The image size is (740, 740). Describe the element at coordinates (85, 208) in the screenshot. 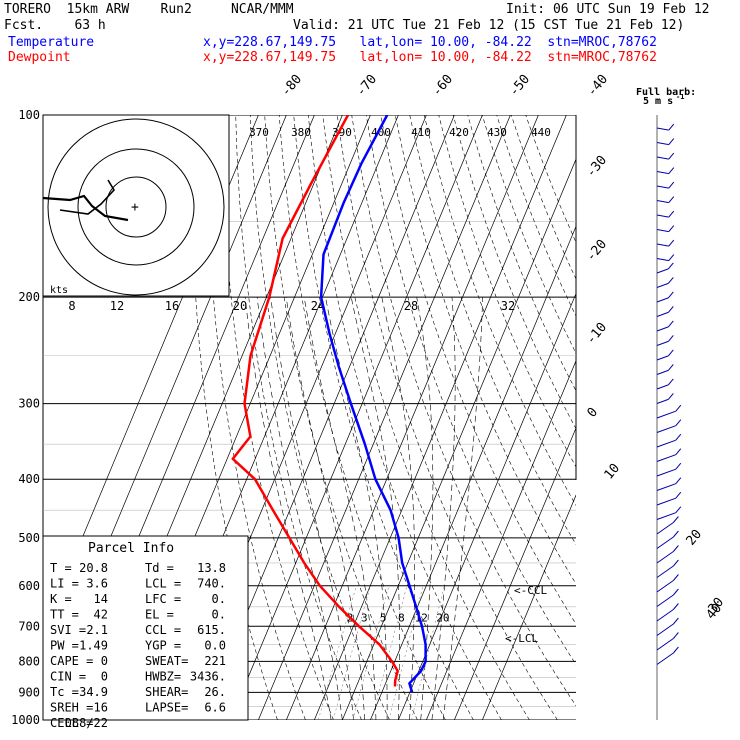

I see `hodograph-trace` at that location.